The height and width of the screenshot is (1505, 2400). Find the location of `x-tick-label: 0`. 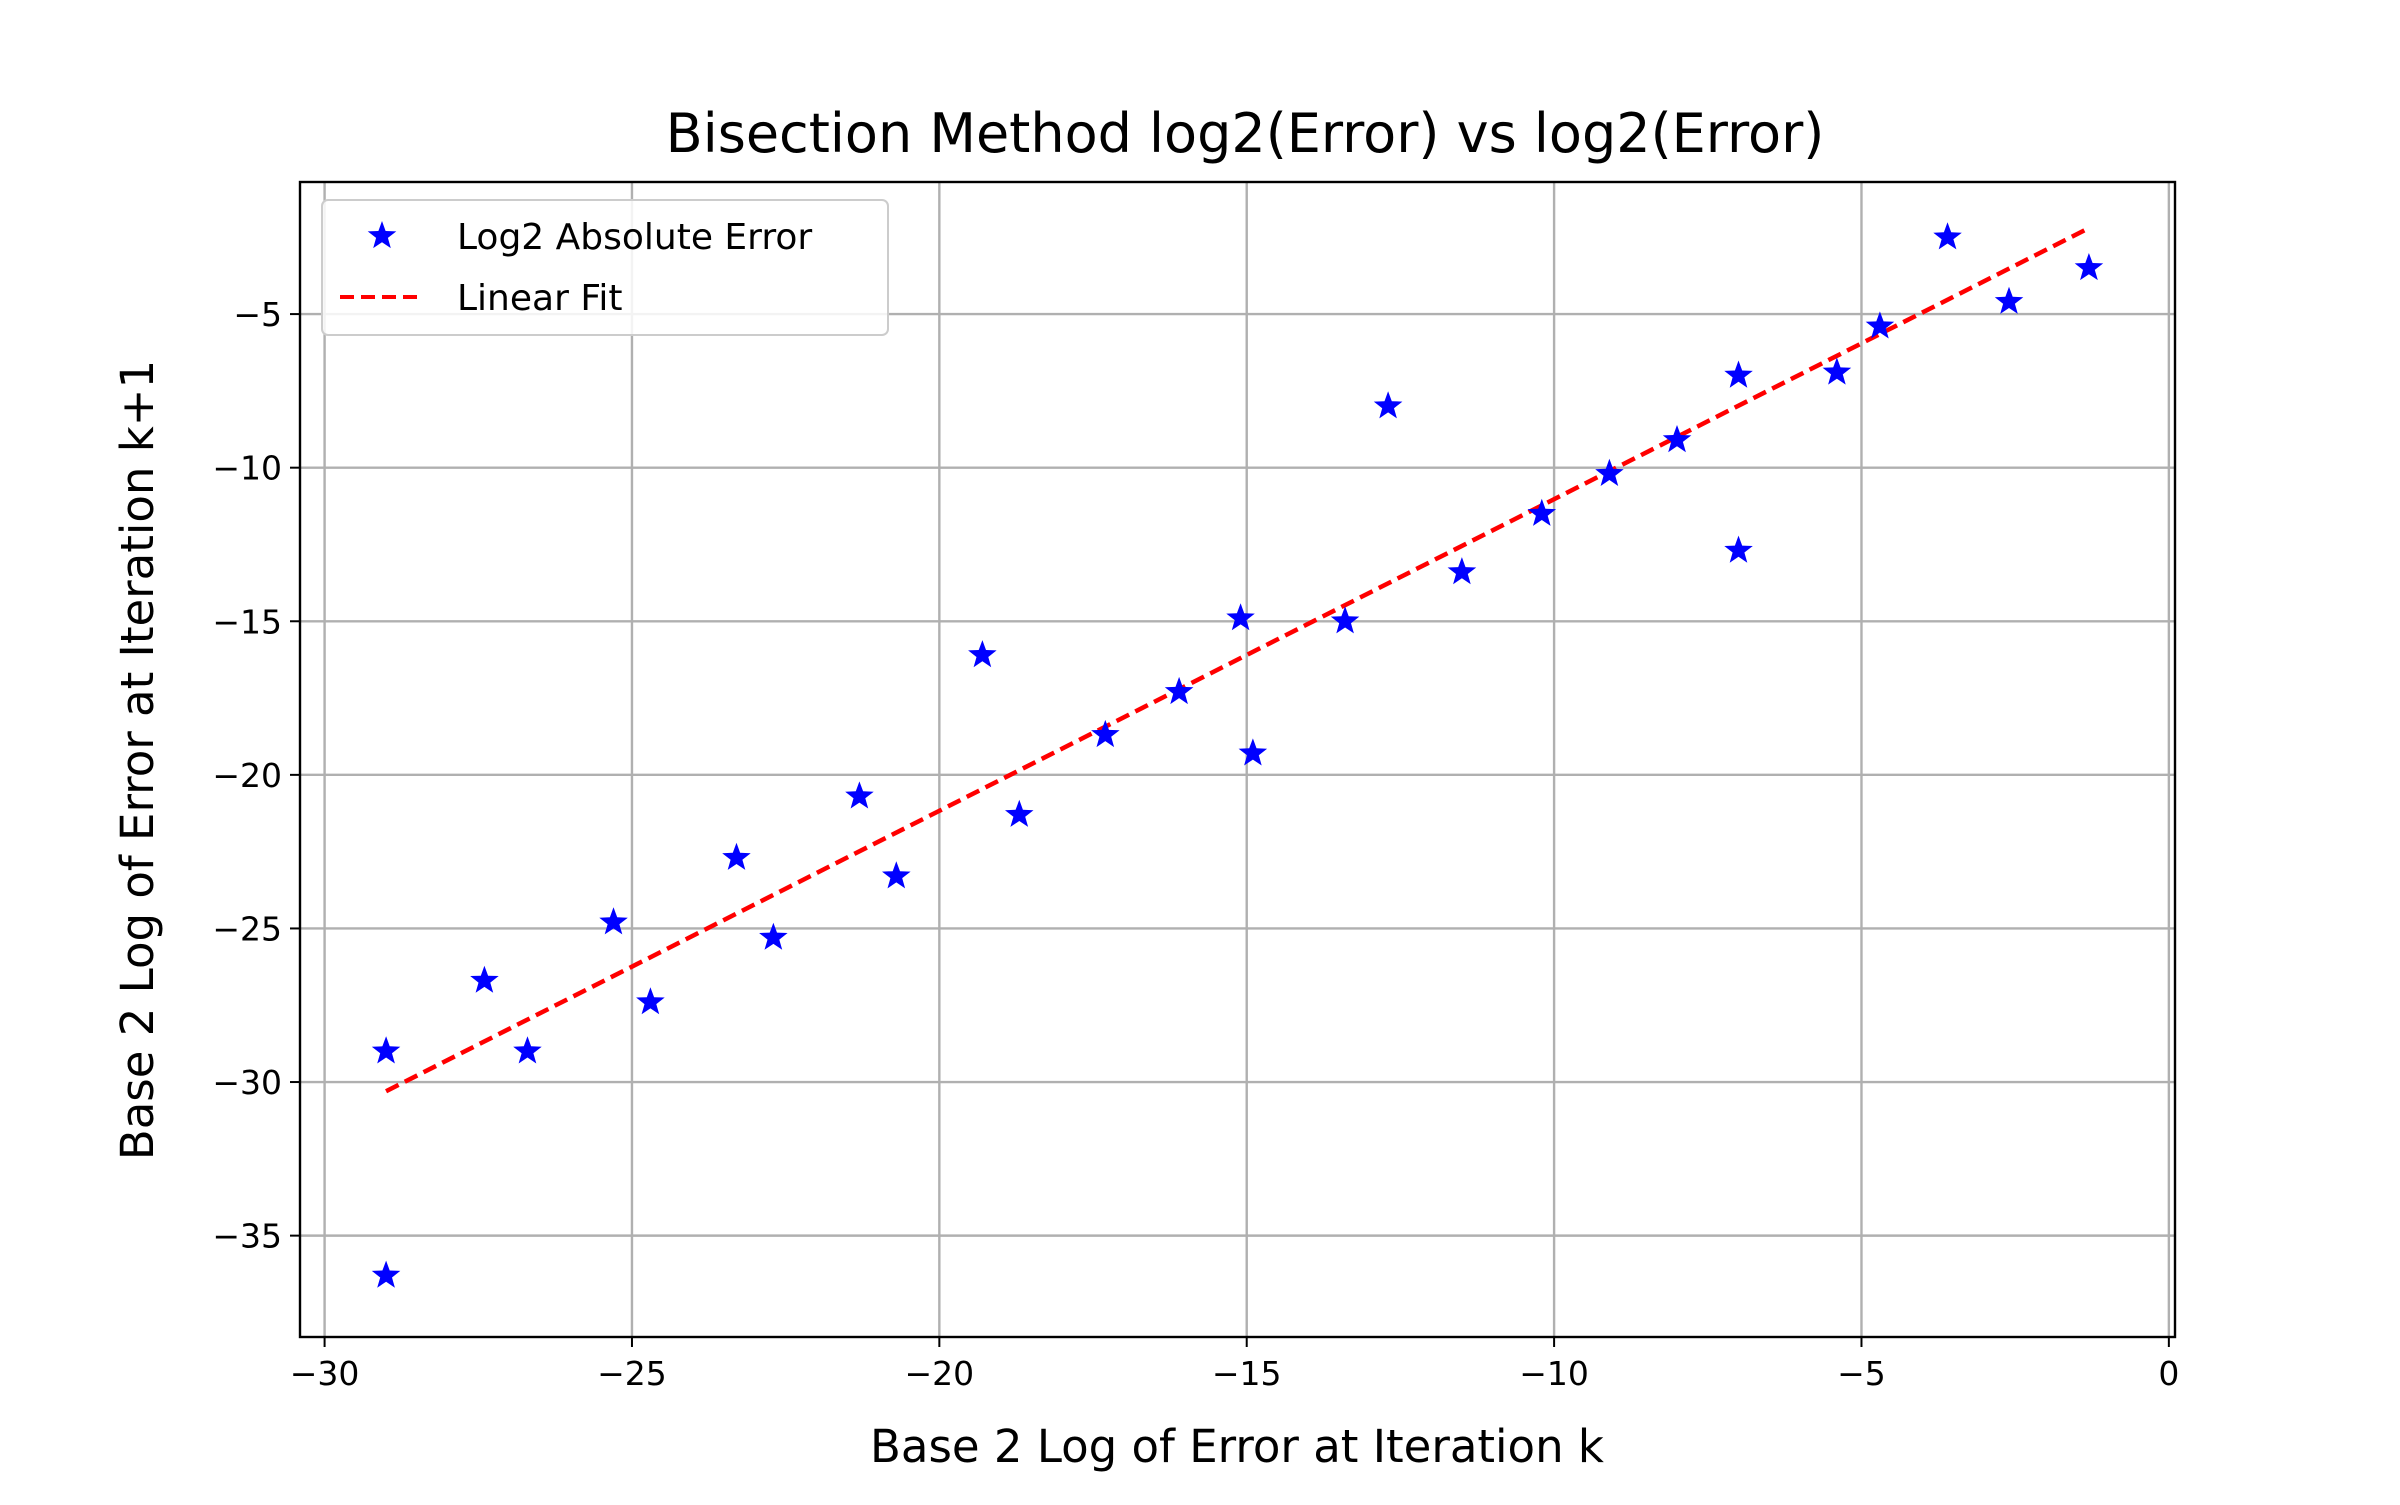

x-tick-label: 0 is located at coordinates (2168, 1373).